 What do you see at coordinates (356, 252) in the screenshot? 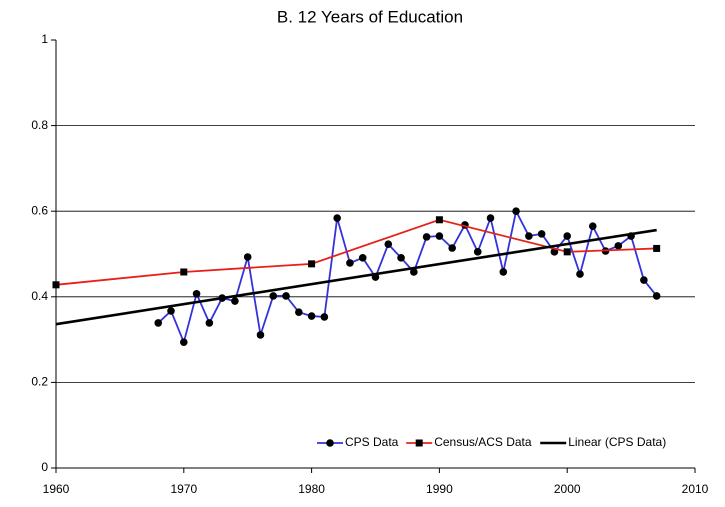
I see `series-line` at bounding box center [356, 252].